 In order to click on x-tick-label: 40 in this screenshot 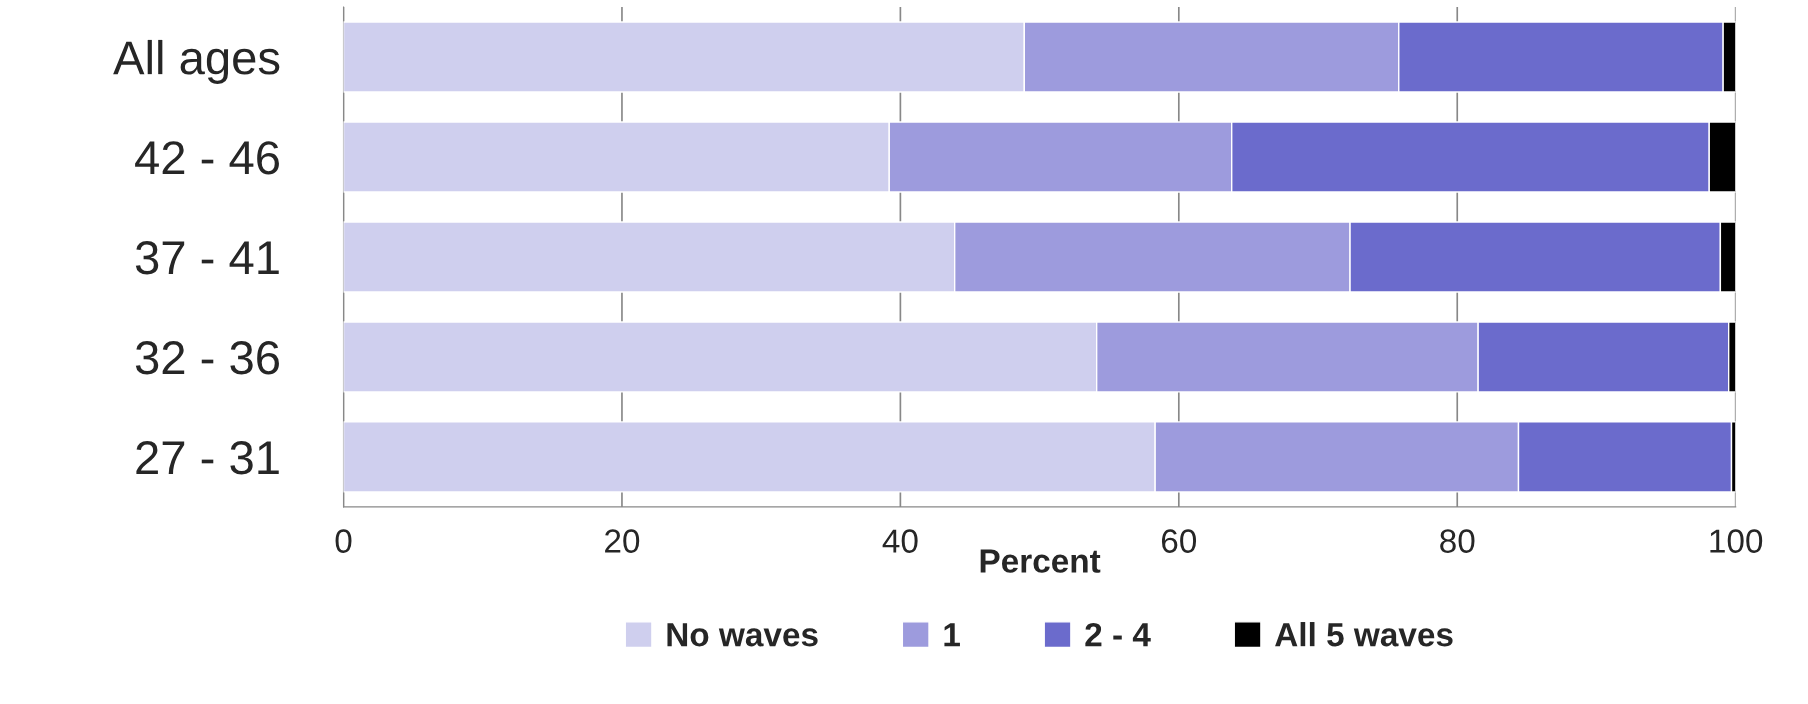, I will do `click(900, 541)`.